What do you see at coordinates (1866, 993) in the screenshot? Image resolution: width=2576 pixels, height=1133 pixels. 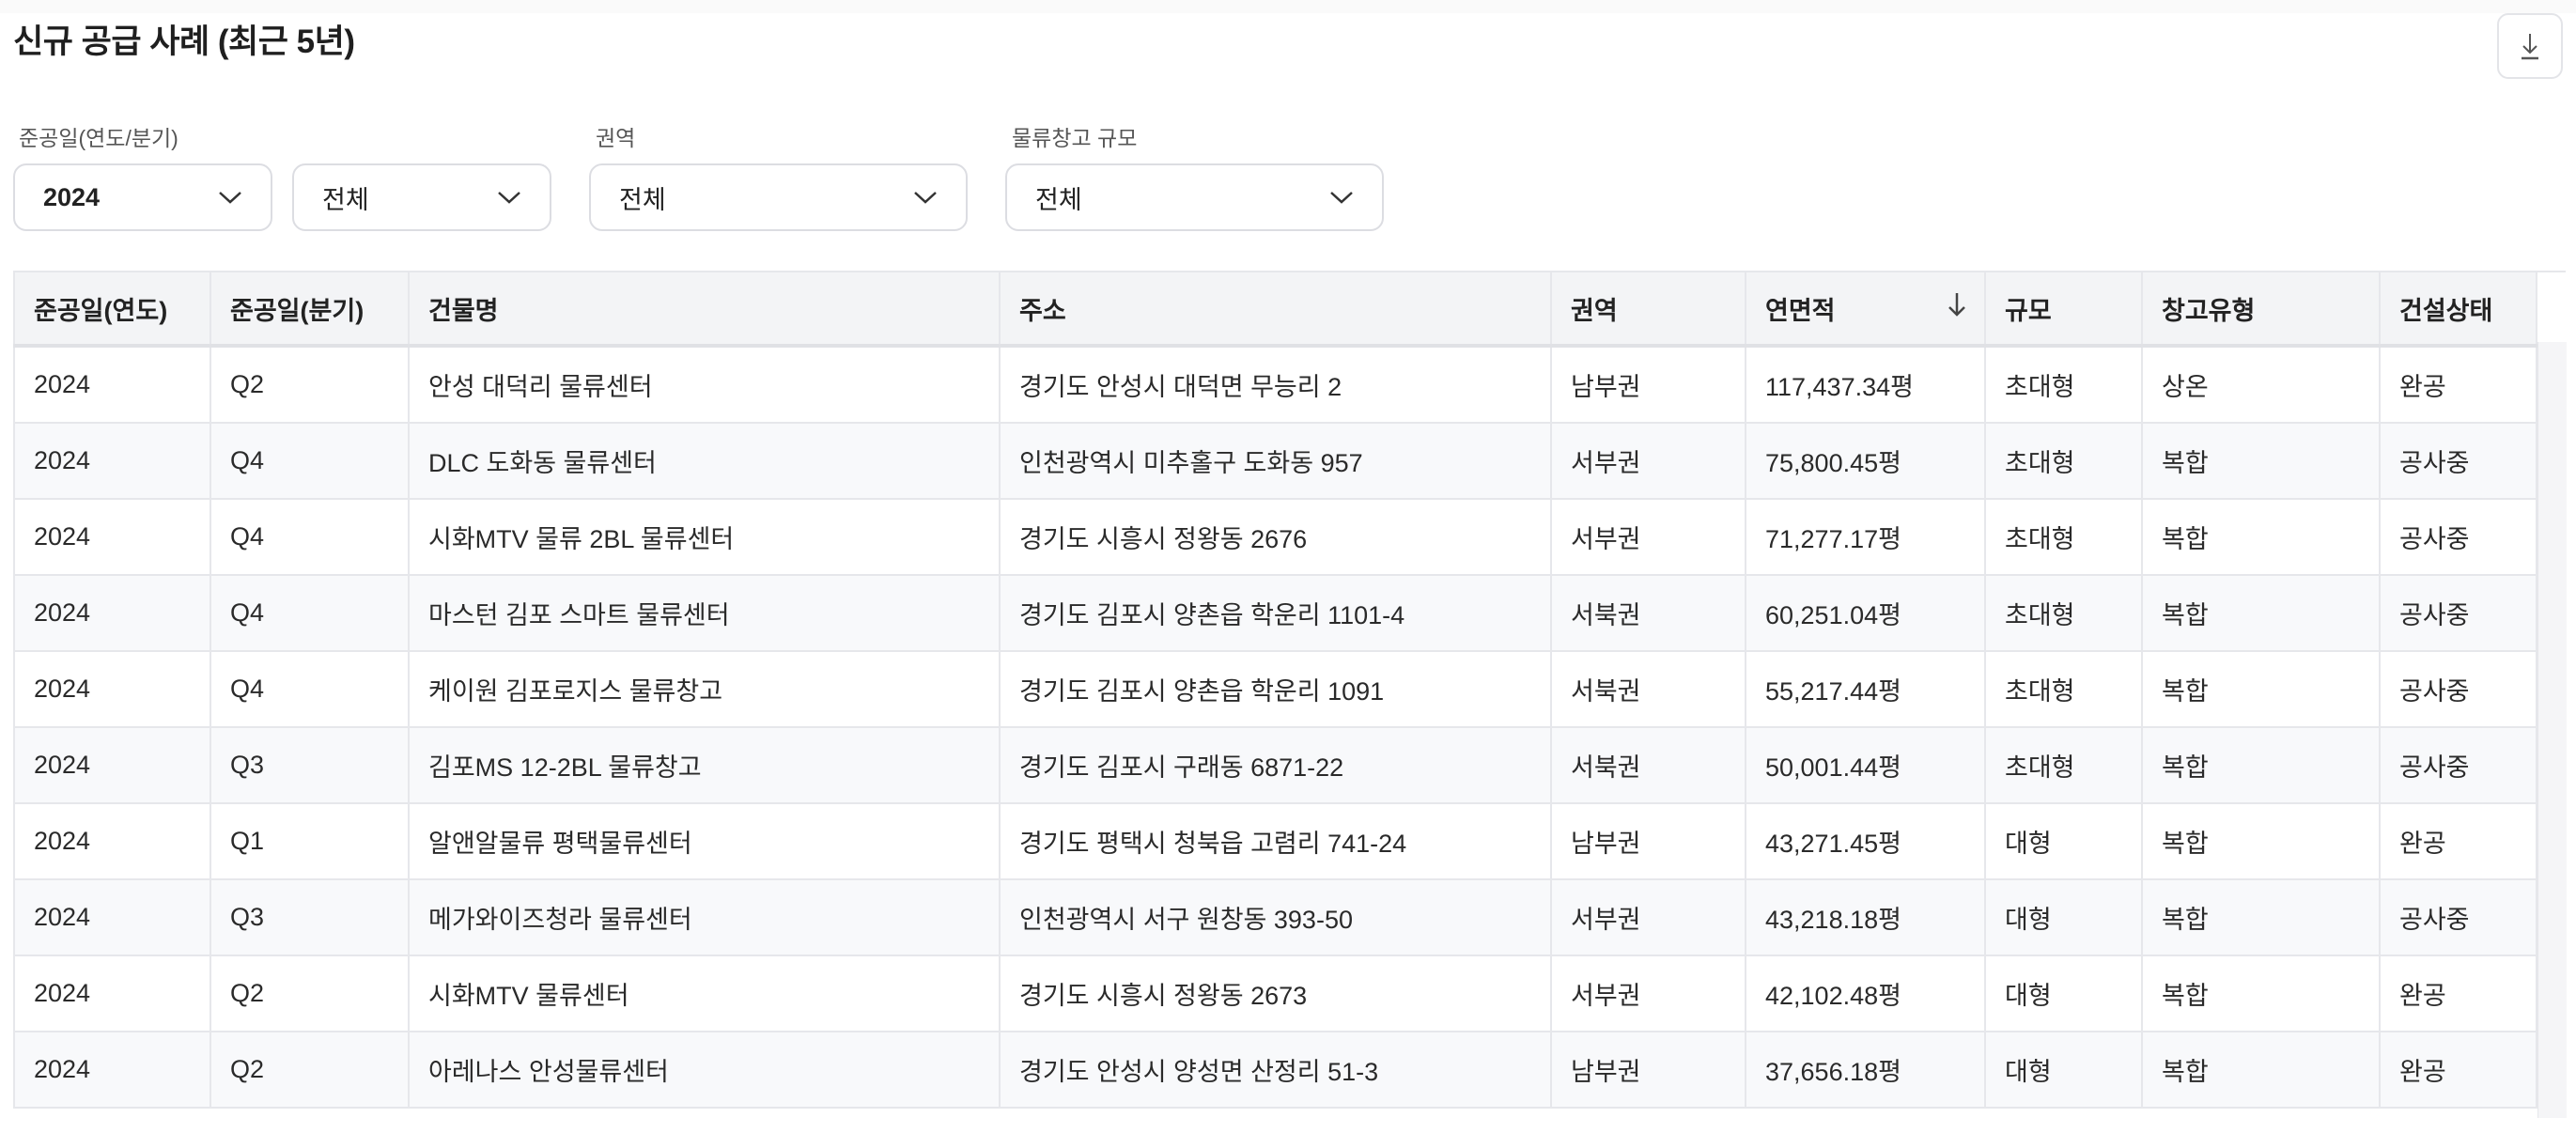 I see `table-cell: 42,102.48평` at bounding box center [1866, 993].